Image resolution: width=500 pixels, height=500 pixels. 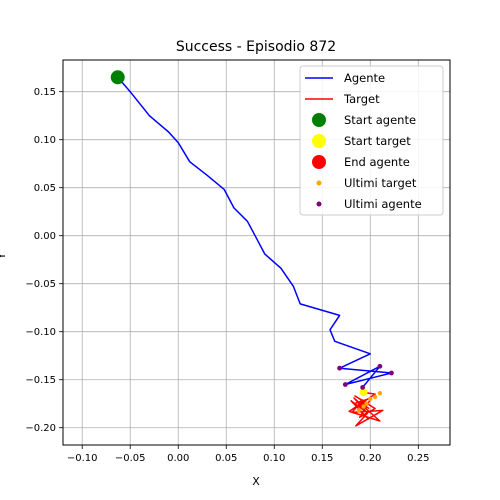 What do you see at coordinates (40, 380) in the screenshot?
I see `y-tick-label: −0.15` at bounding box center [40, 380].